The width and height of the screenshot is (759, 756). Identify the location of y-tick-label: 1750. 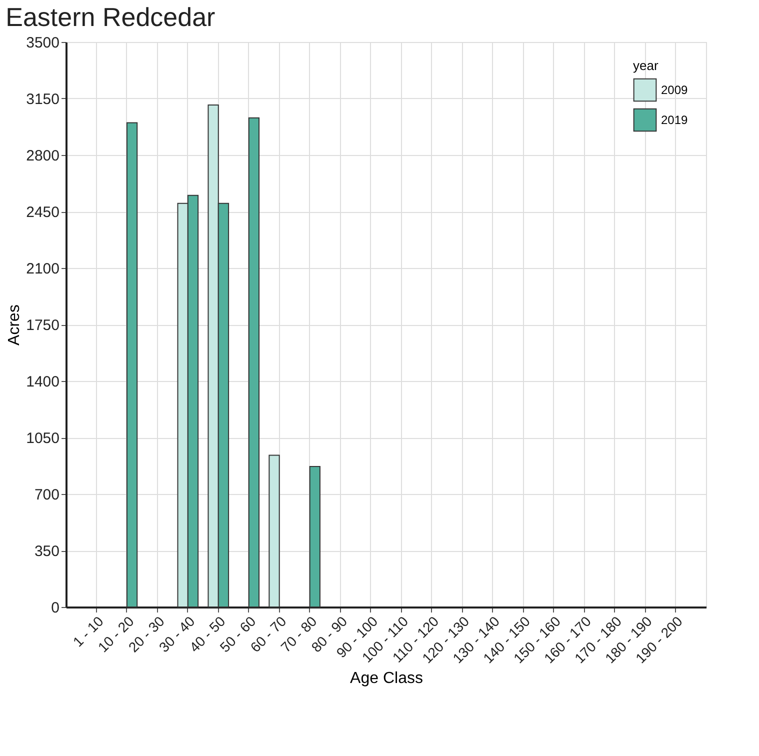
(43, 325).